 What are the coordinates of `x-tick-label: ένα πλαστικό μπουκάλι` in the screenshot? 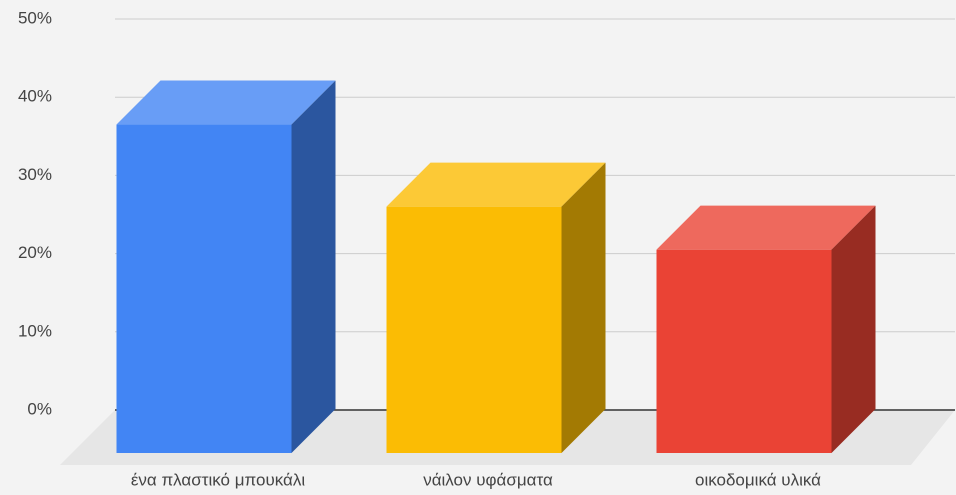 It's located at (218, 479).